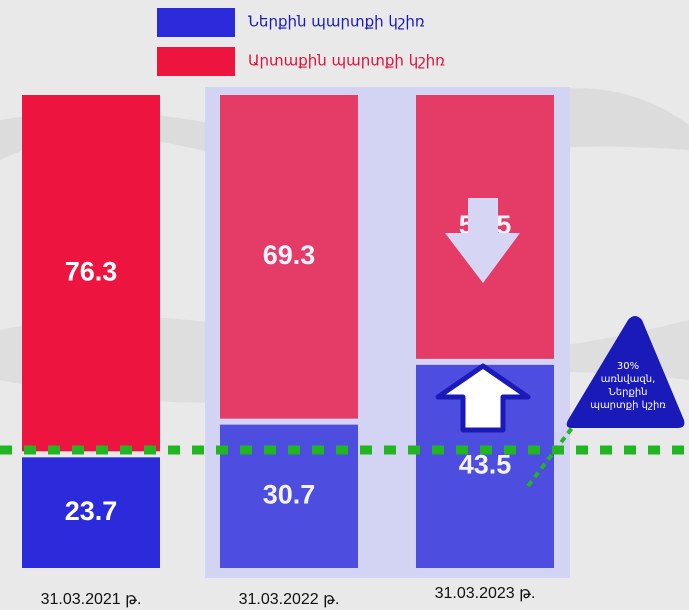  I want to click on pointer-line, so click(553, 453).